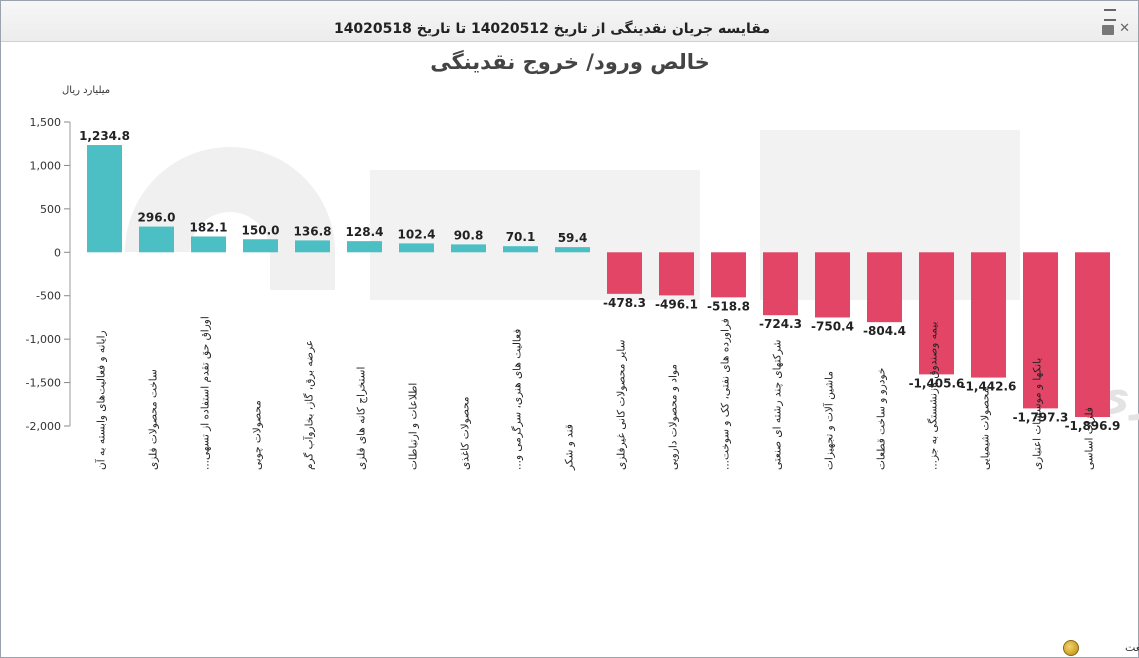  I want to click on data-label: -724.3, so click(780, 324).